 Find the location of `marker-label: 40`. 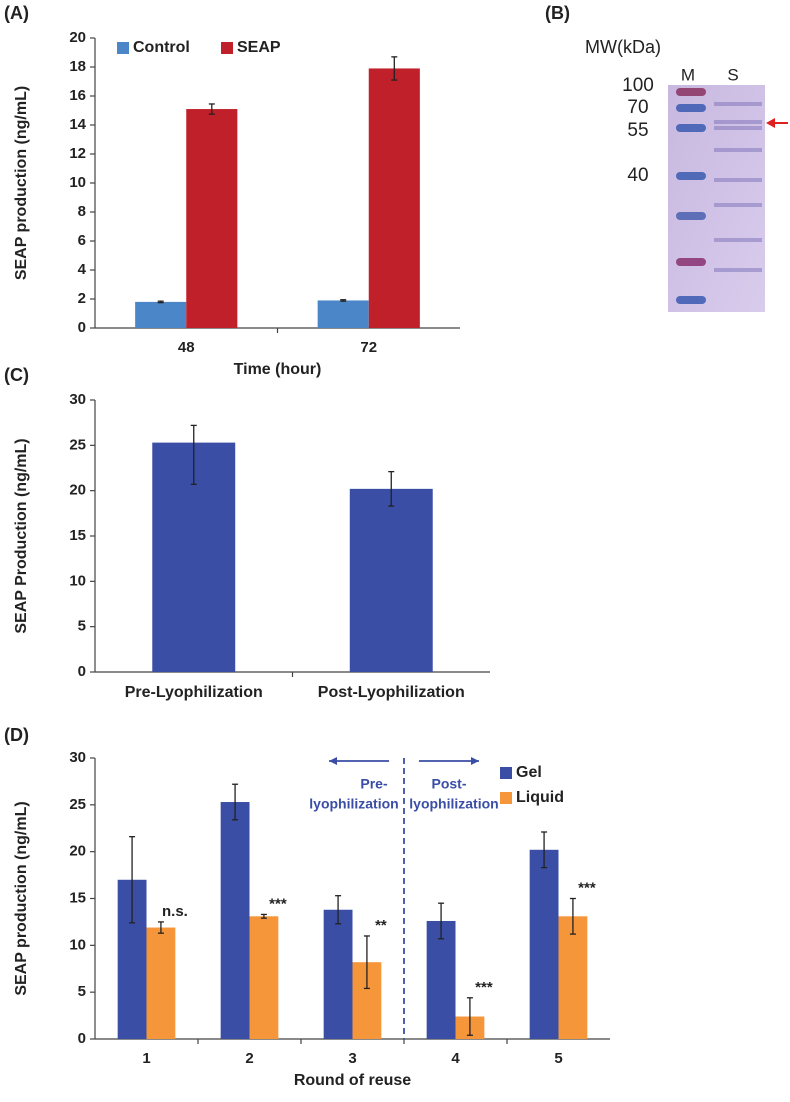

marker-label: 40 is located at coordinates (637, 175).